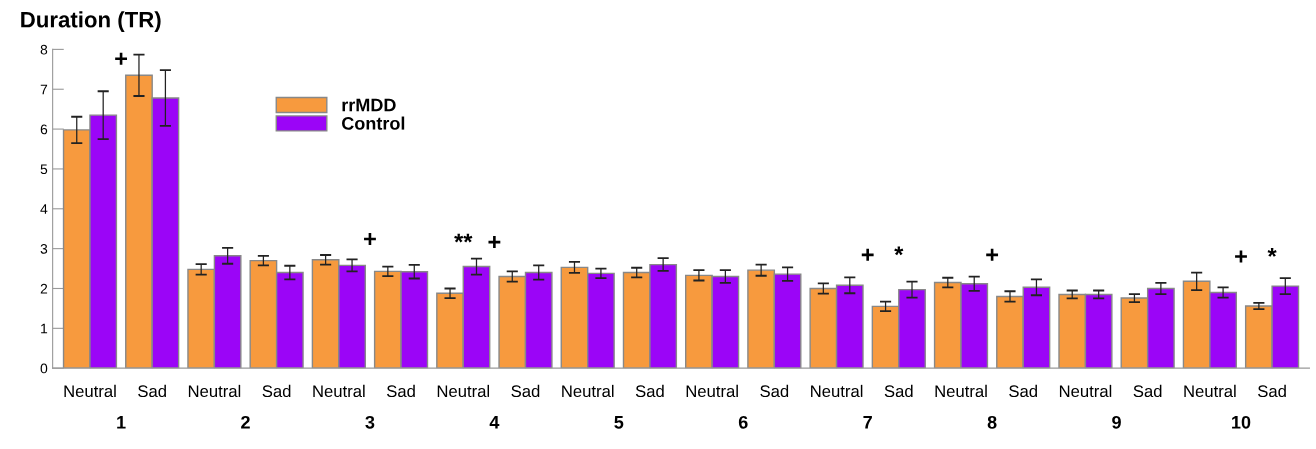  Describe the element at coordinates (44, 288) in the screenshot. I see `y-tick-label: 2` at that location.